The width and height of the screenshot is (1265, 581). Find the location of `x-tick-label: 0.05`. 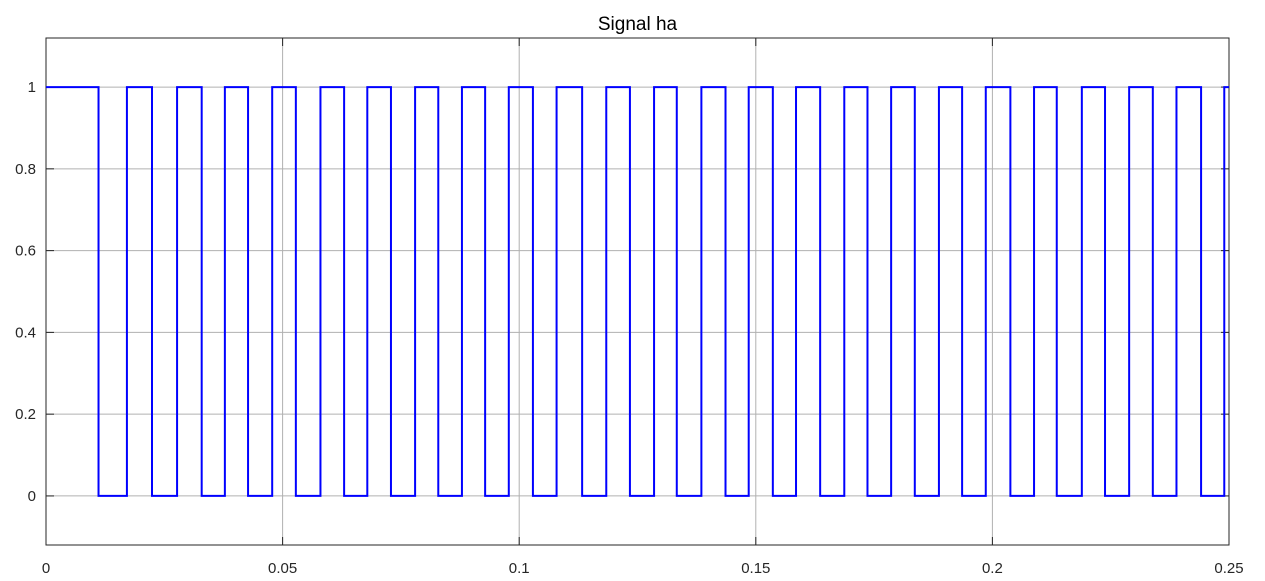

x-tick-label: 0.05 is located at coordinates (282, 568).